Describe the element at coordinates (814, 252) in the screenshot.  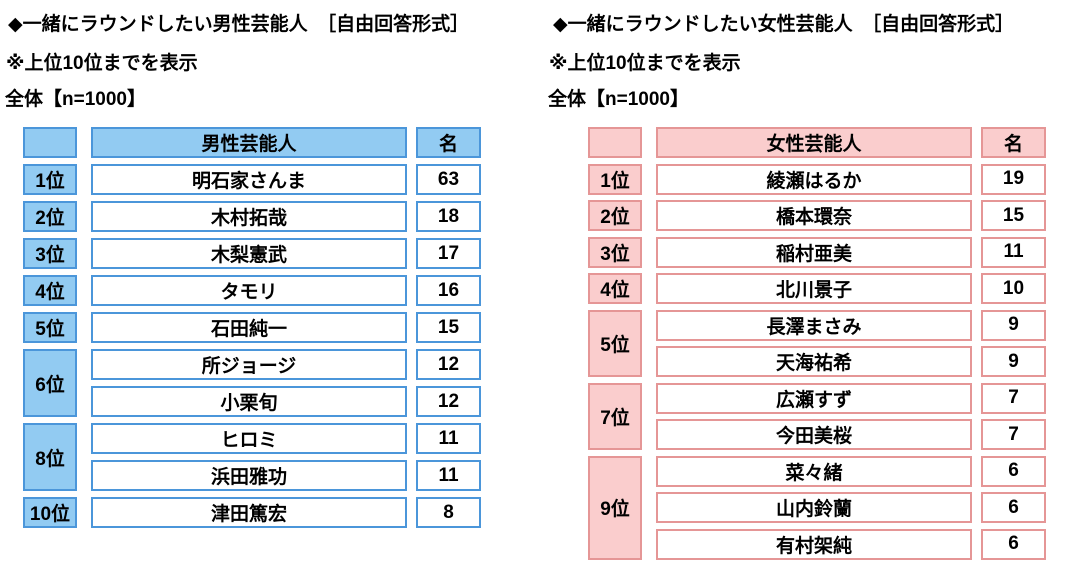
I see `celebrity-name-cell: 稲村亜美` at that location.